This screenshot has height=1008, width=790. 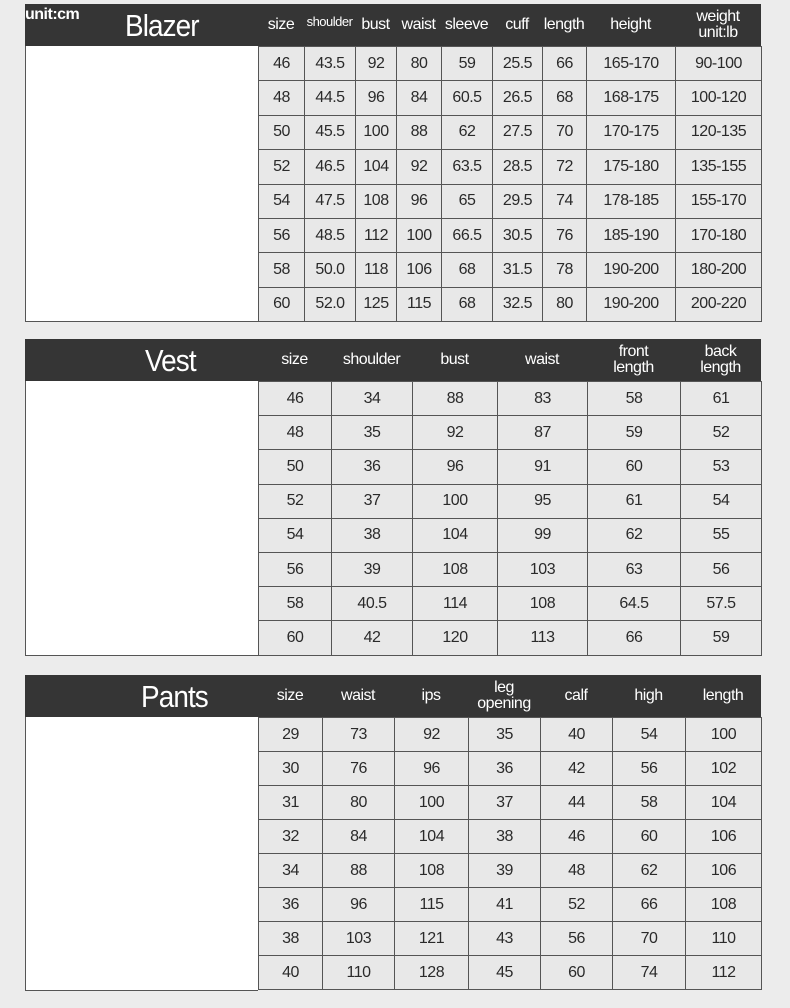 I want to click on table-cell: 103, so click(x=542, y=569).